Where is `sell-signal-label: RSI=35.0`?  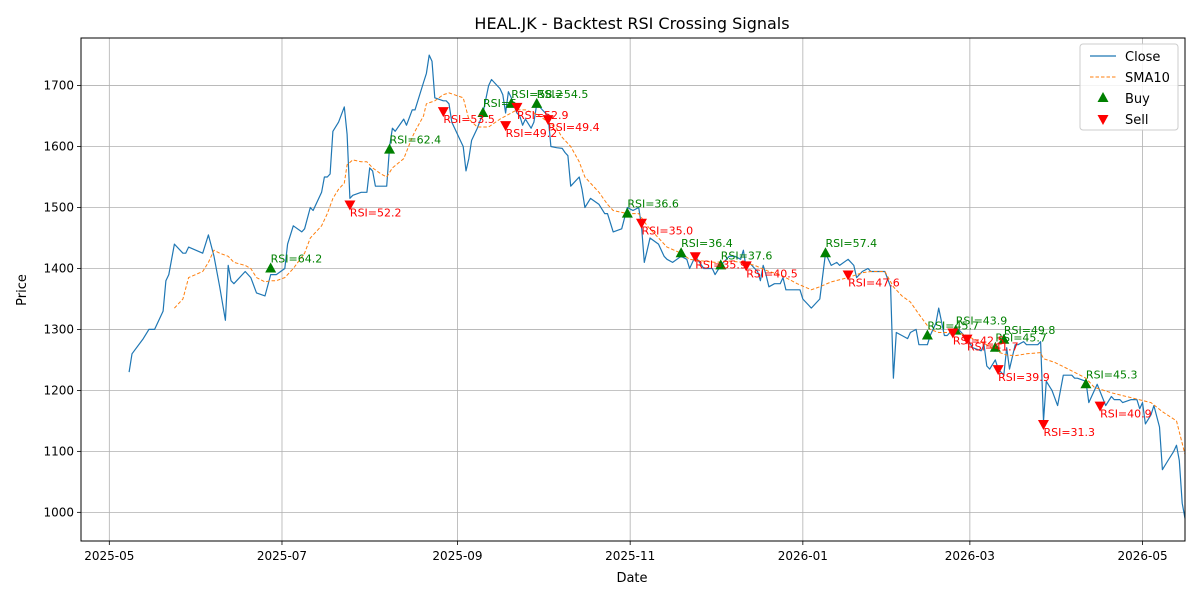 sell-signal-label: RSI=35.0 is located at coordinates (667, 231).